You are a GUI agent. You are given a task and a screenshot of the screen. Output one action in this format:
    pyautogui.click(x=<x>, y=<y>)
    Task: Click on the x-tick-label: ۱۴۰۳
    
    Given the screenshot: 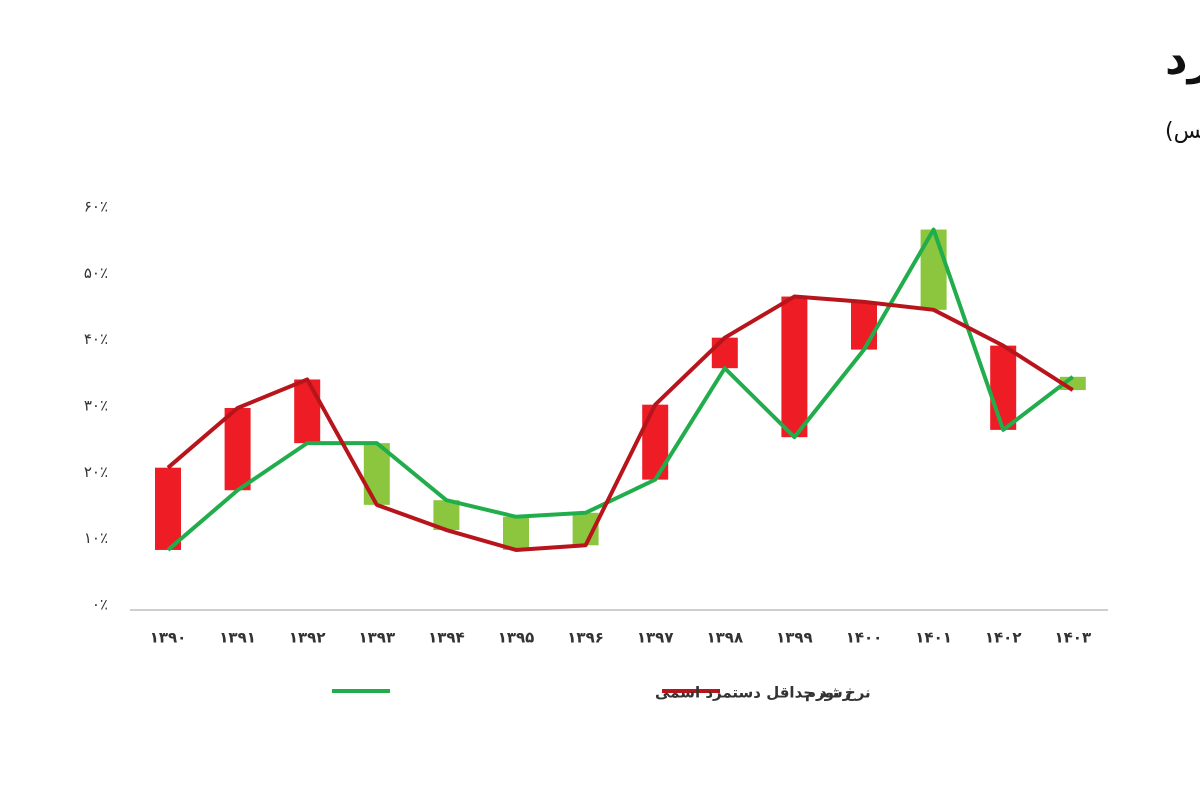 What is the action you would take?
    pyautogui.click(x=1072, y=638)
    